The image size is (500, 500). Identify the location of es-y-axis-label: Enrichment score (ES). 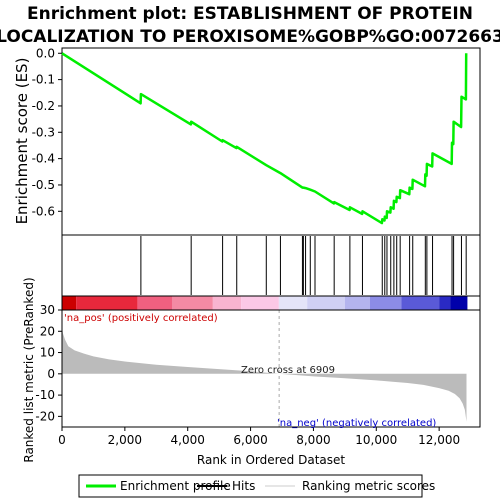
(22, 141).